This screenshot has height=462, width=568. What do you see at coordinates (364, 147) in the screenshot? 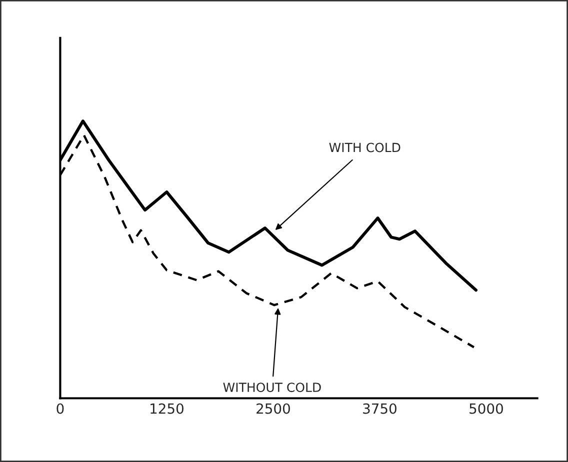
I see `annotation: WITH COLD` at bounding box center [364, 147].